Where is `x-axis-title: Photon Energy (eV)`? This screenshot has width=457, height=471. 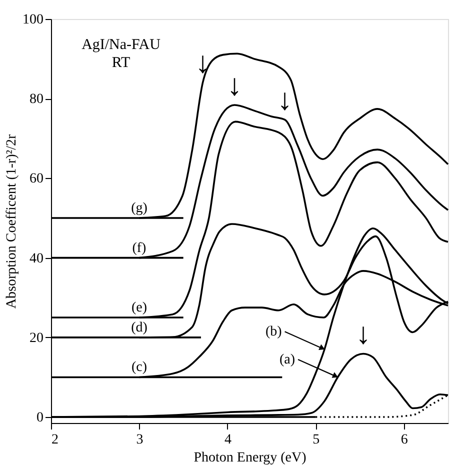 x-axis-title: Photon Energy (eV) is located at coordinates (250, 458).